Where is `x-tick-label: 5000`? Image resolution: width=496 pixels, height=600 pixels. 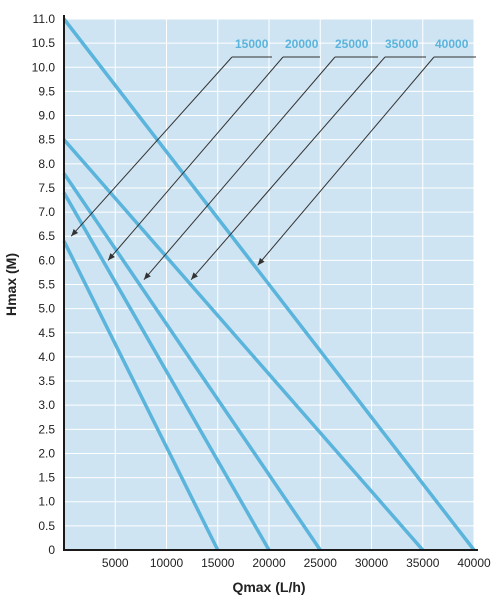 x-tick-label: 5000 is located at coordinates (115, 563).